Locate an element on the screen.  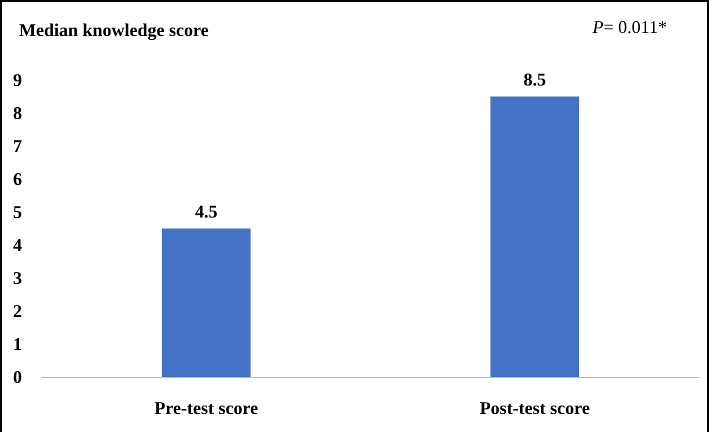
y-tick-label: 7 is located at coordinates (17, 146).